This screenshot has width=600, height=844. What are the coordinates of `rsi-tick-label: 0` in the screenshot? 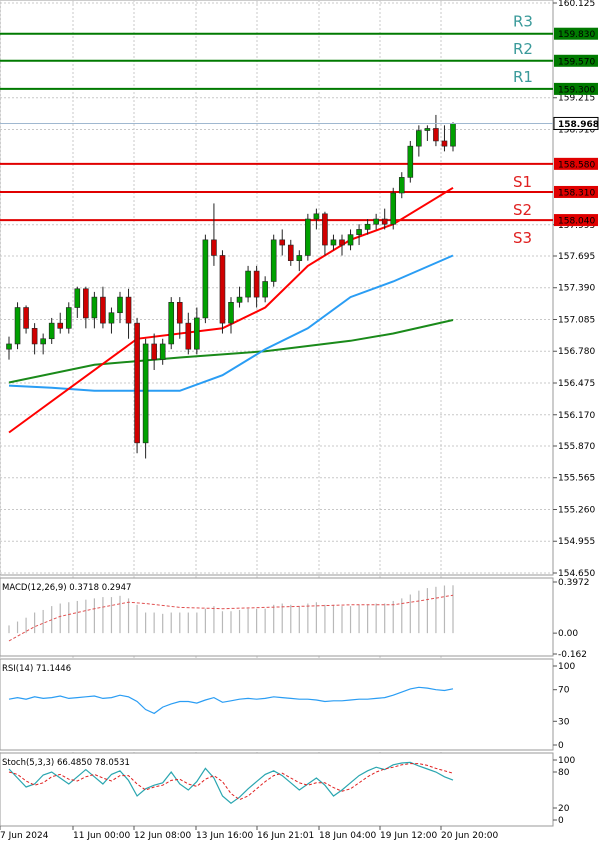 It's located at (561, 746).